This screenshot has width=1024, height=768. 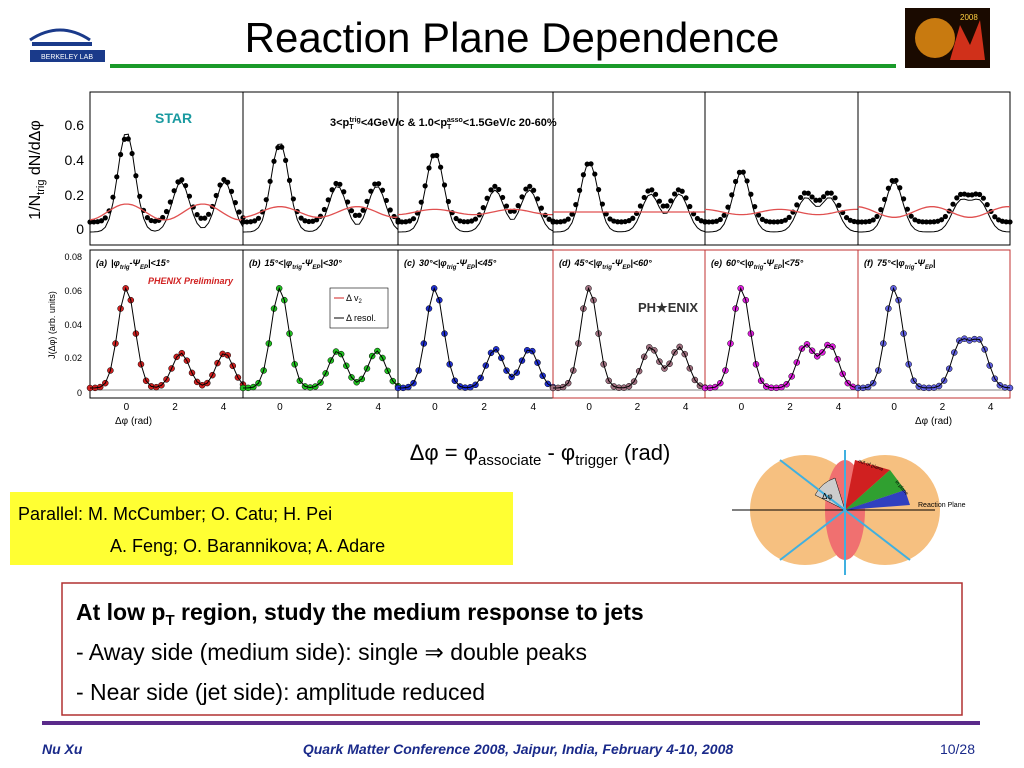 What do you see at coordinates (73, 291) in the screenshot?
I see `y-tick-label: 0.06` at bounding box center [73, 291].